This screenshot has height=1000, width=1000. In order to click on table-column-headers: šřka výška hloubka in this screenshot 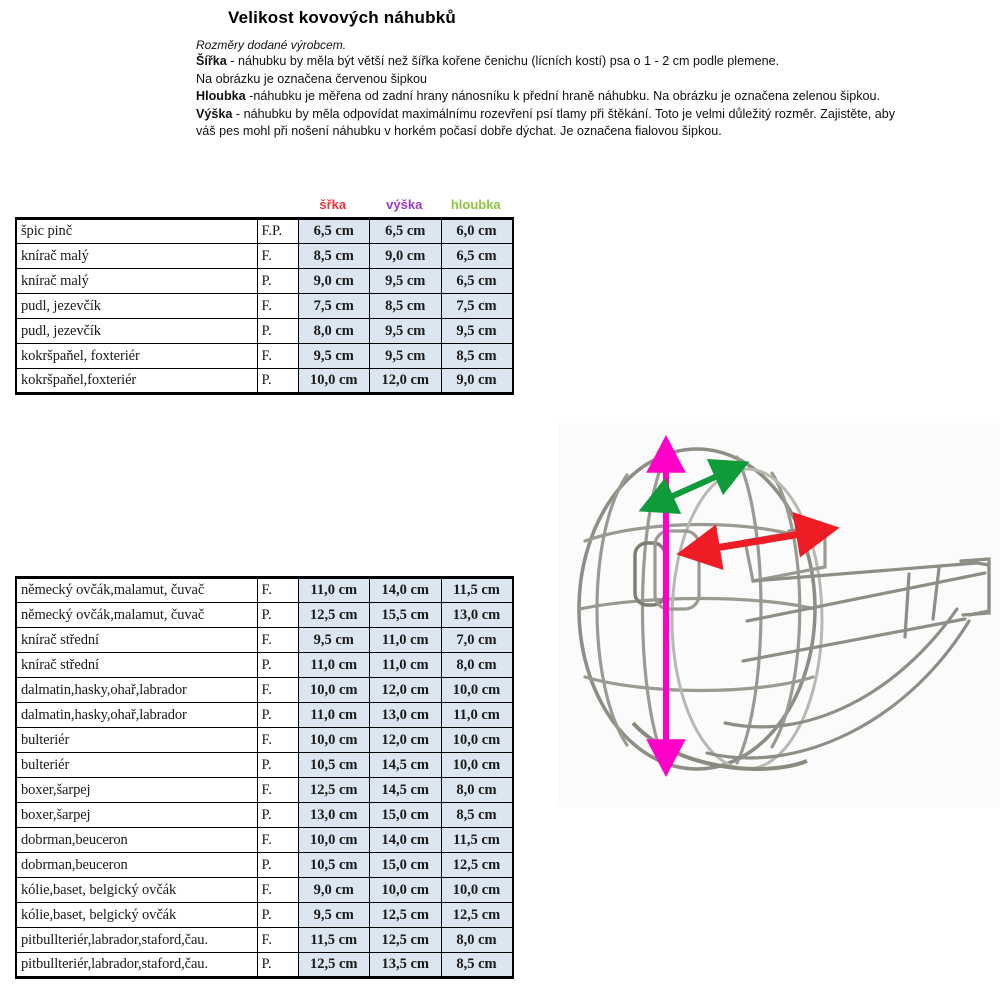, I will do `click(263, 207)`.